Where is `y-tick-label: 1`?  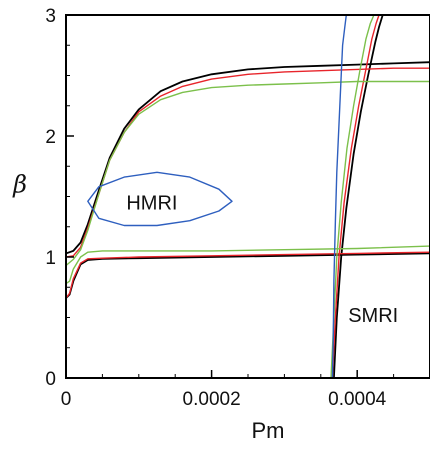
y-tick-label: 1 is located at coordinates (50, 258).